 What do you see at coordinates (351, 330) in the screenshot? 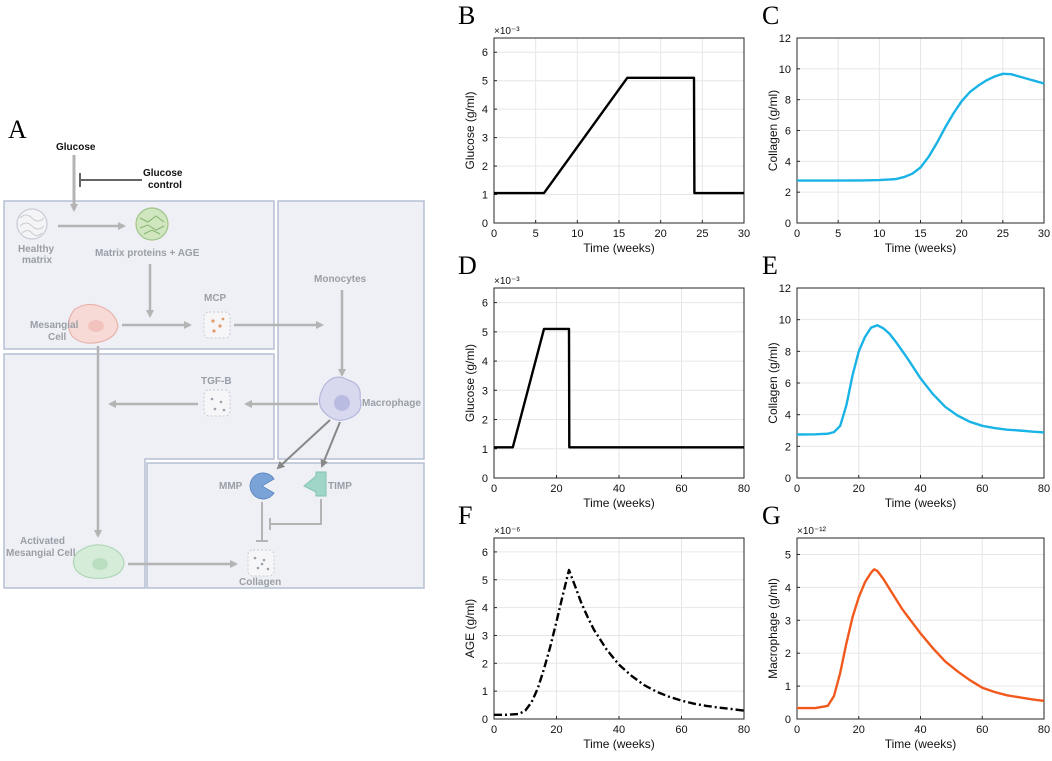
I see `box-right` at bounding box center [351, 330].